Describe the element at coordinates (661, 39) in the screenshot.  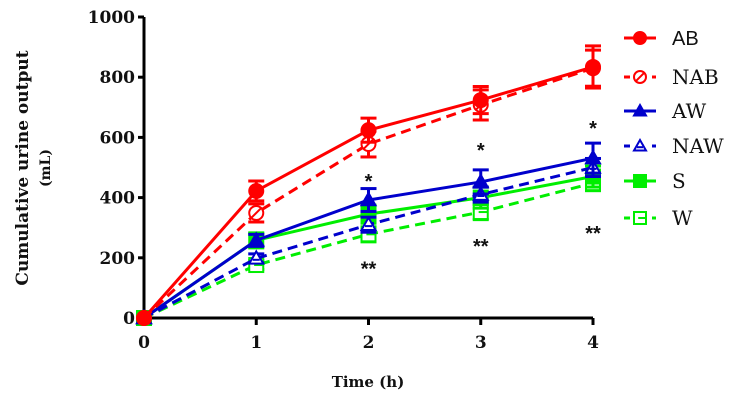
I see `legend-item-ab: AB` at that location.